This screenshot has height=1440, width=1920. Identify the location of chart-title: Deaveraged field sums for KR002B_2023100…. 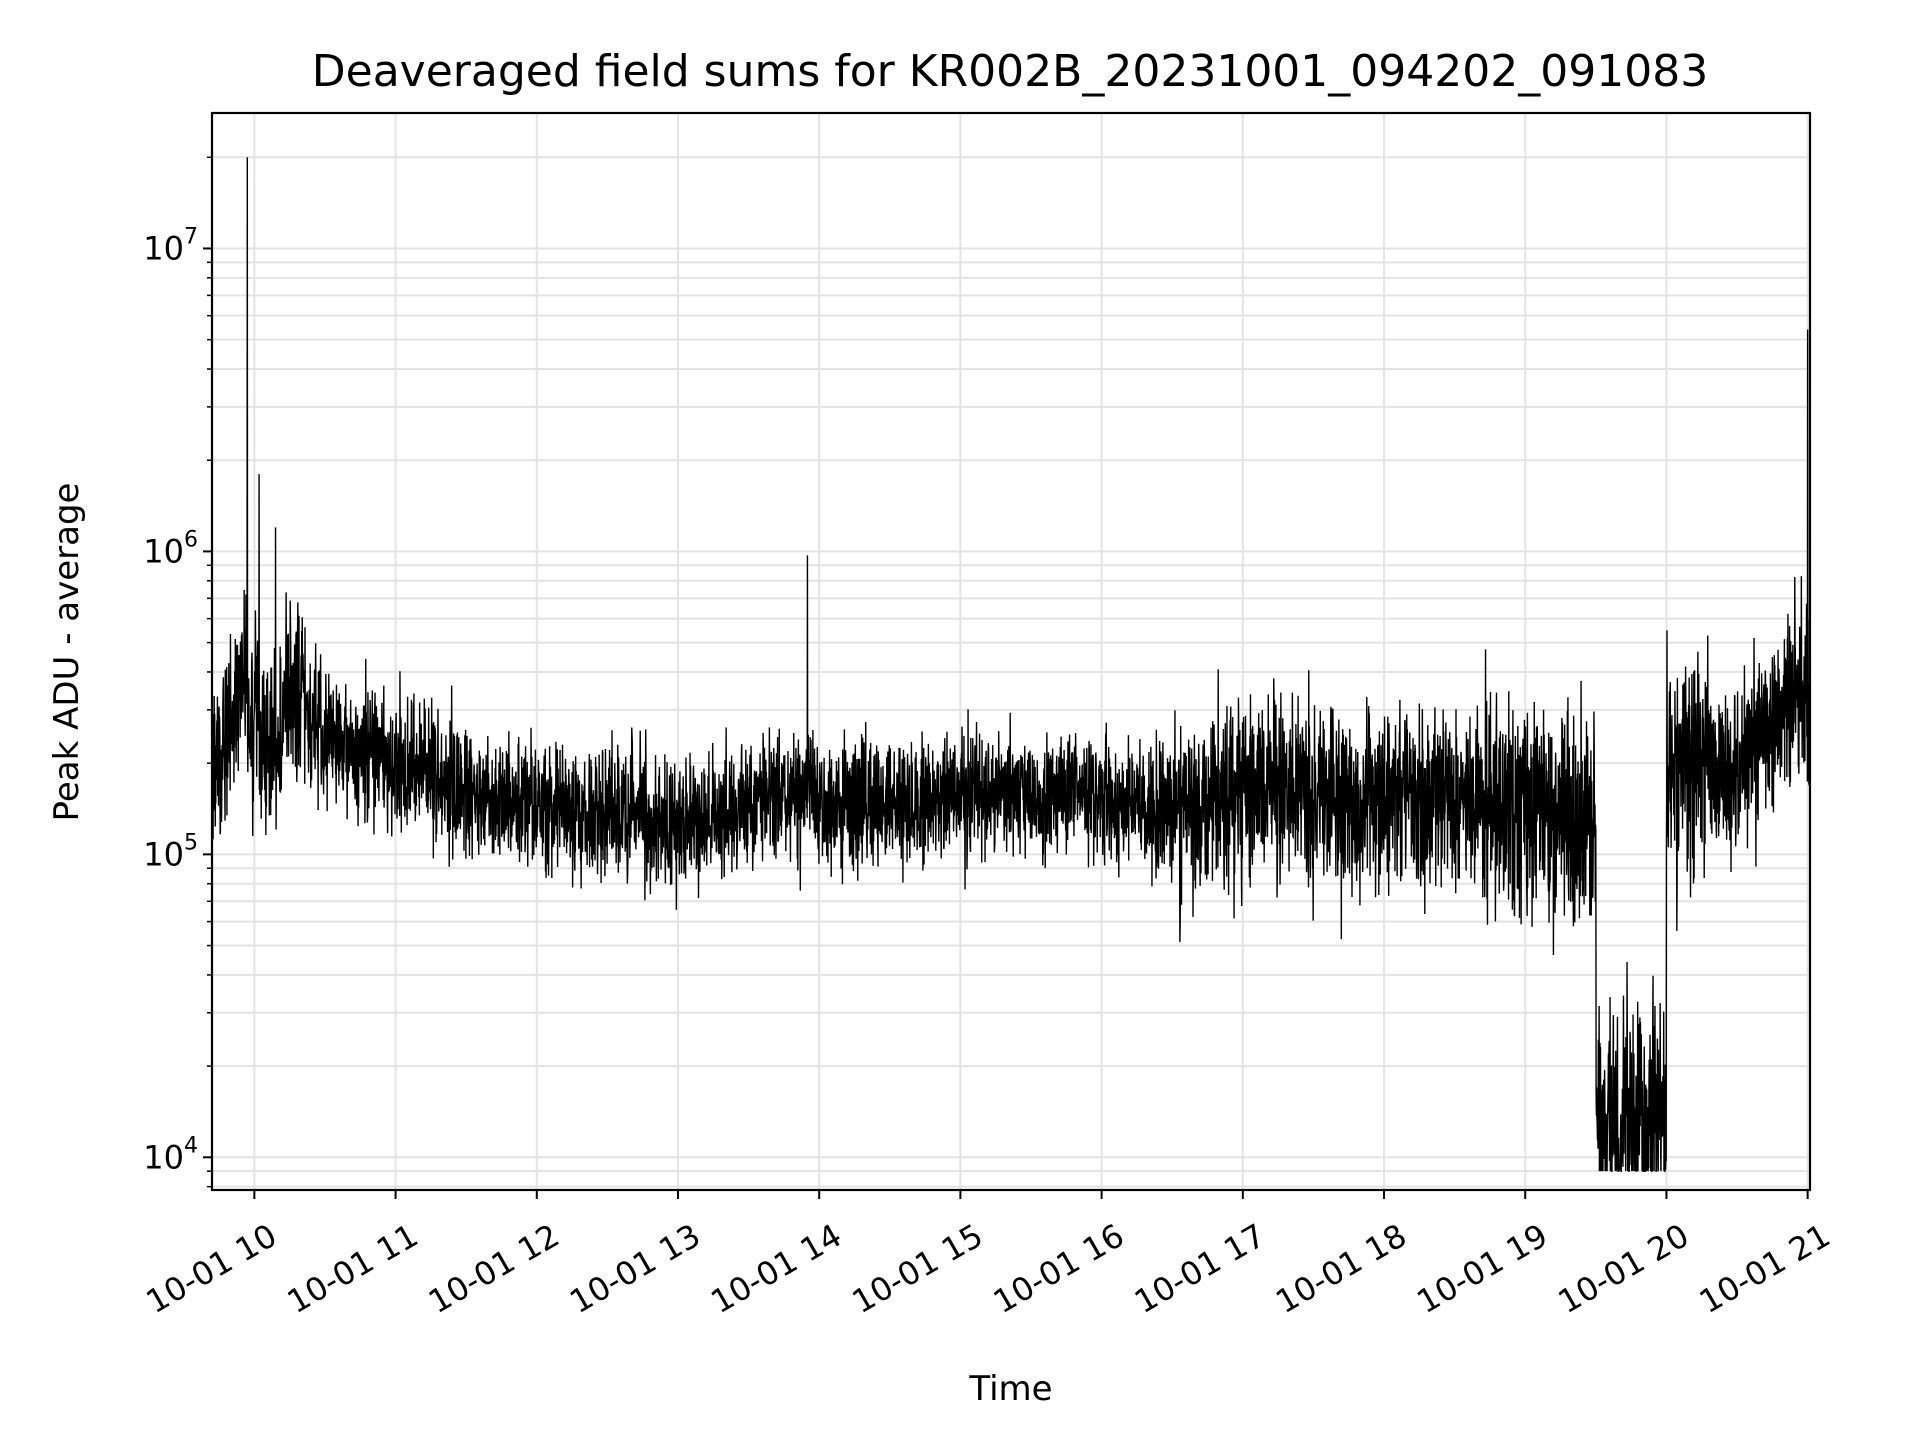
(1010, 71).